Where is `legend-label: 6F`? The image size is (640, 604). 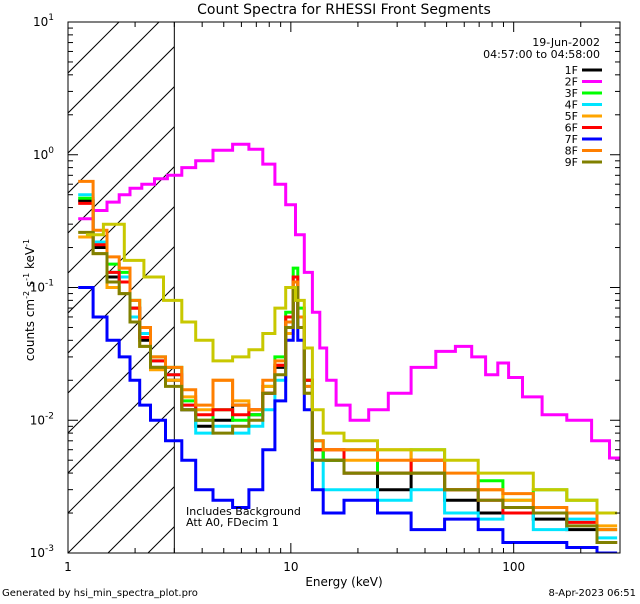
legend-label: 6F is located at coordinates (571, 128).